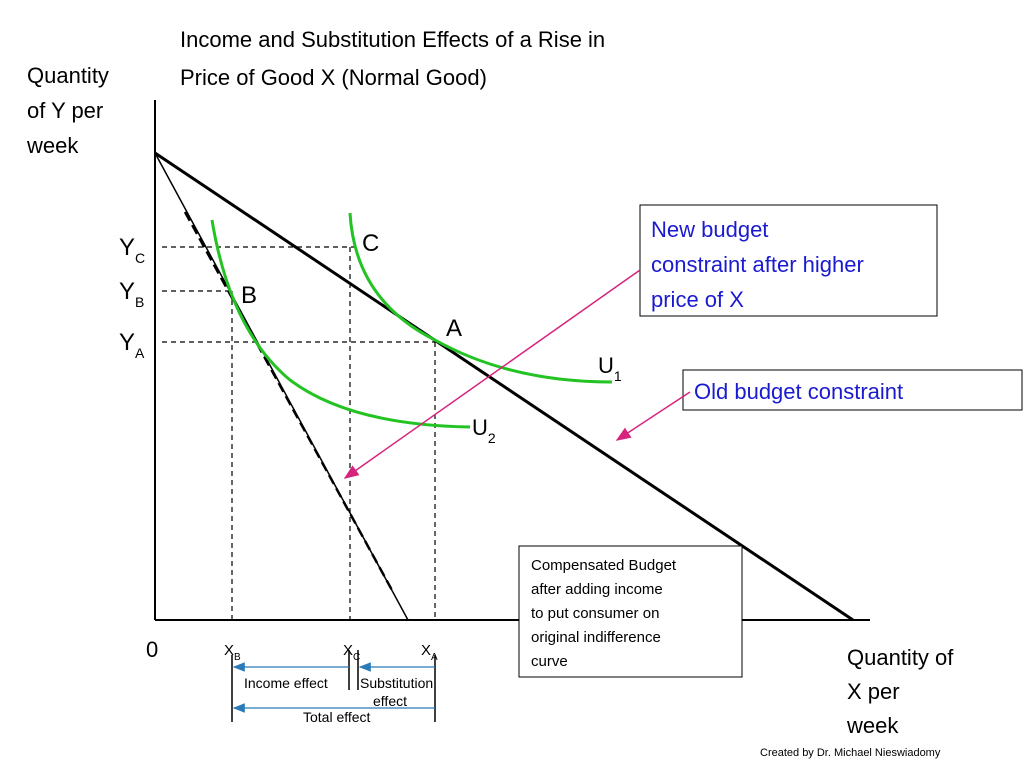 The image size is (1024, 768). What do you see at coordinates (480, 298) in the screenshot?
I see `indifference-curve-u1` at bounding box center [480, 298].